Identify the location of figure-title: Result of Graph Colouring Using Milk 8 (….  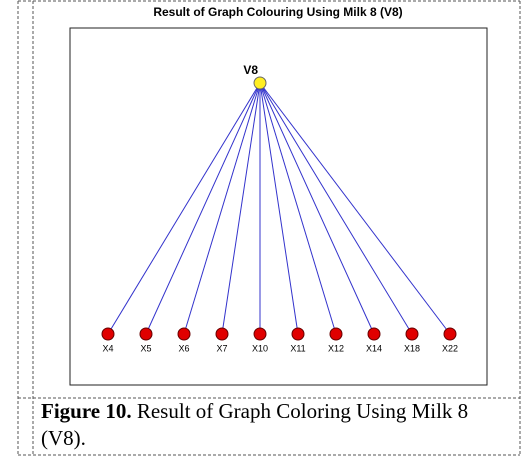
(277, 12).